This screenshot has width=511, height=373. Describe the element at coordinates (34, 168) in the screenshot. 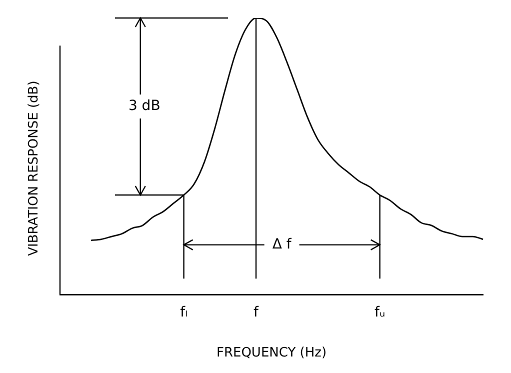

I see `y-axis-title: VIBRATION RESPONSE (dB)` at that location.